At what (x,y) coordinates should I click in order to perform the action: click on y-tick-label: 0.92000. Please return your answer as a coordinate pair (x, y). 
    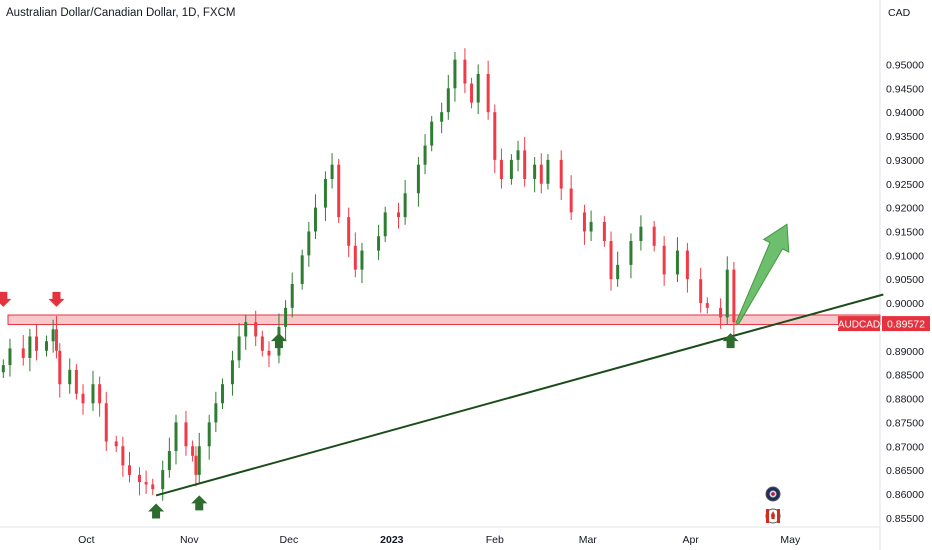
    Looking at the image, I should click on (905, 209).